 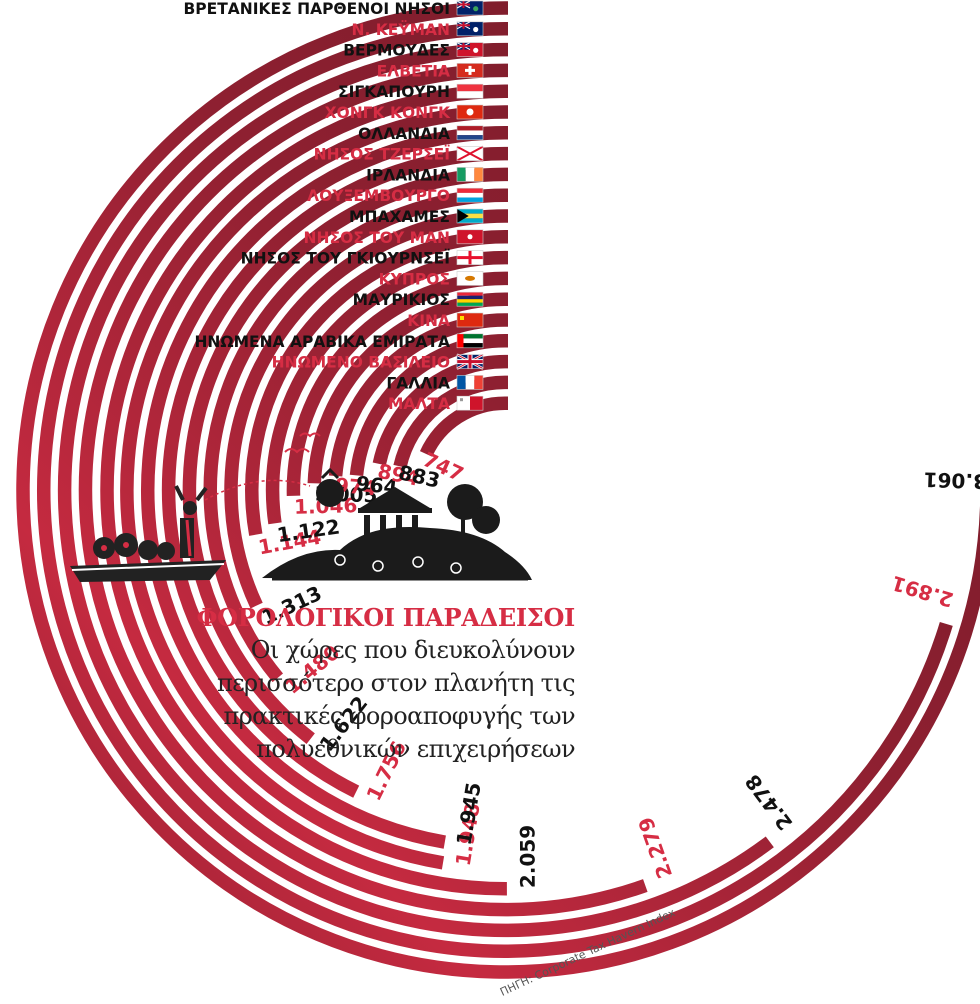 I want to click on country-label: ΚΥΠΡΟΣ, so click(x=414, y=279).